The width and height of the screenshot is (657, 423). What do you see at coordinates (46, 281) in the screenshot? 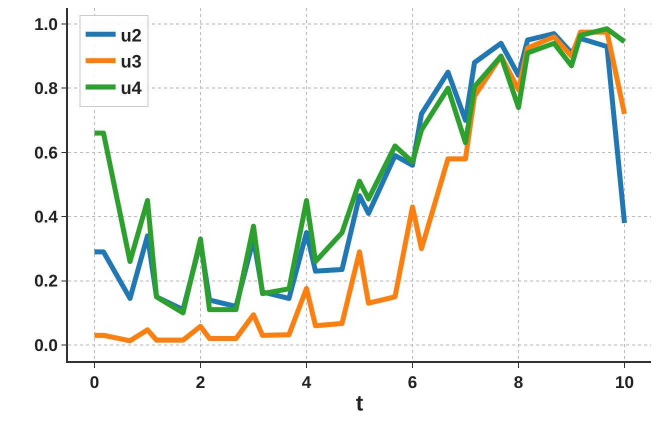
I see `y-tick-label: 0.2` at bounding box center [46, 281].